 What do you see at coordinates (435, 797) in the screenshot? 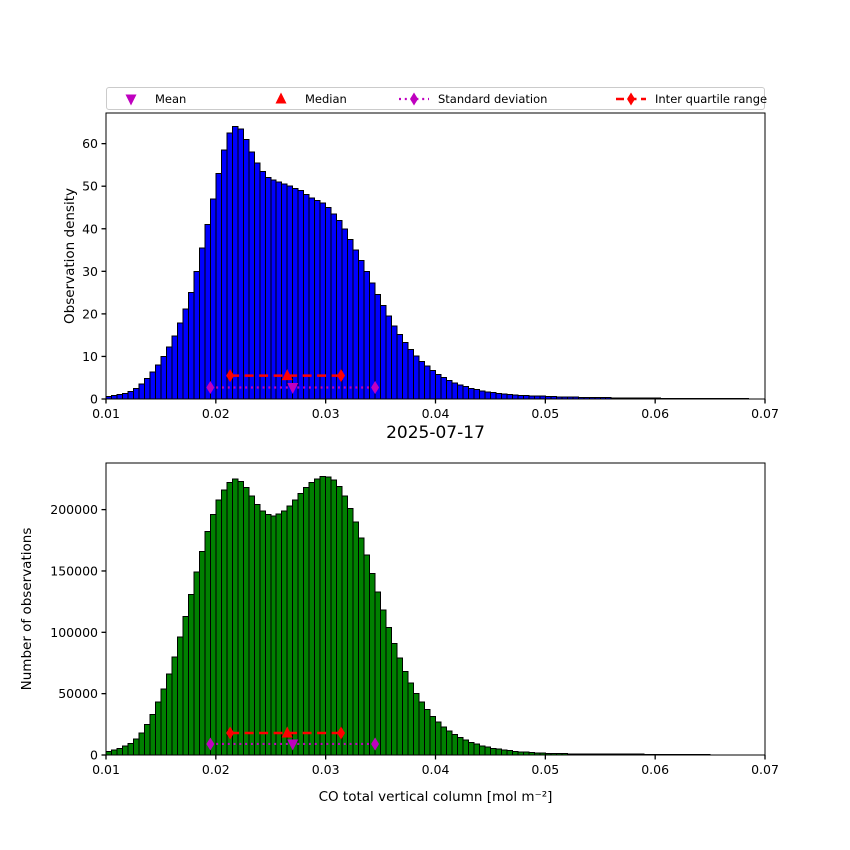
I see `x-axis-label: CO total vertical column [mol m⁻²]` at bounding box center [435, 797].